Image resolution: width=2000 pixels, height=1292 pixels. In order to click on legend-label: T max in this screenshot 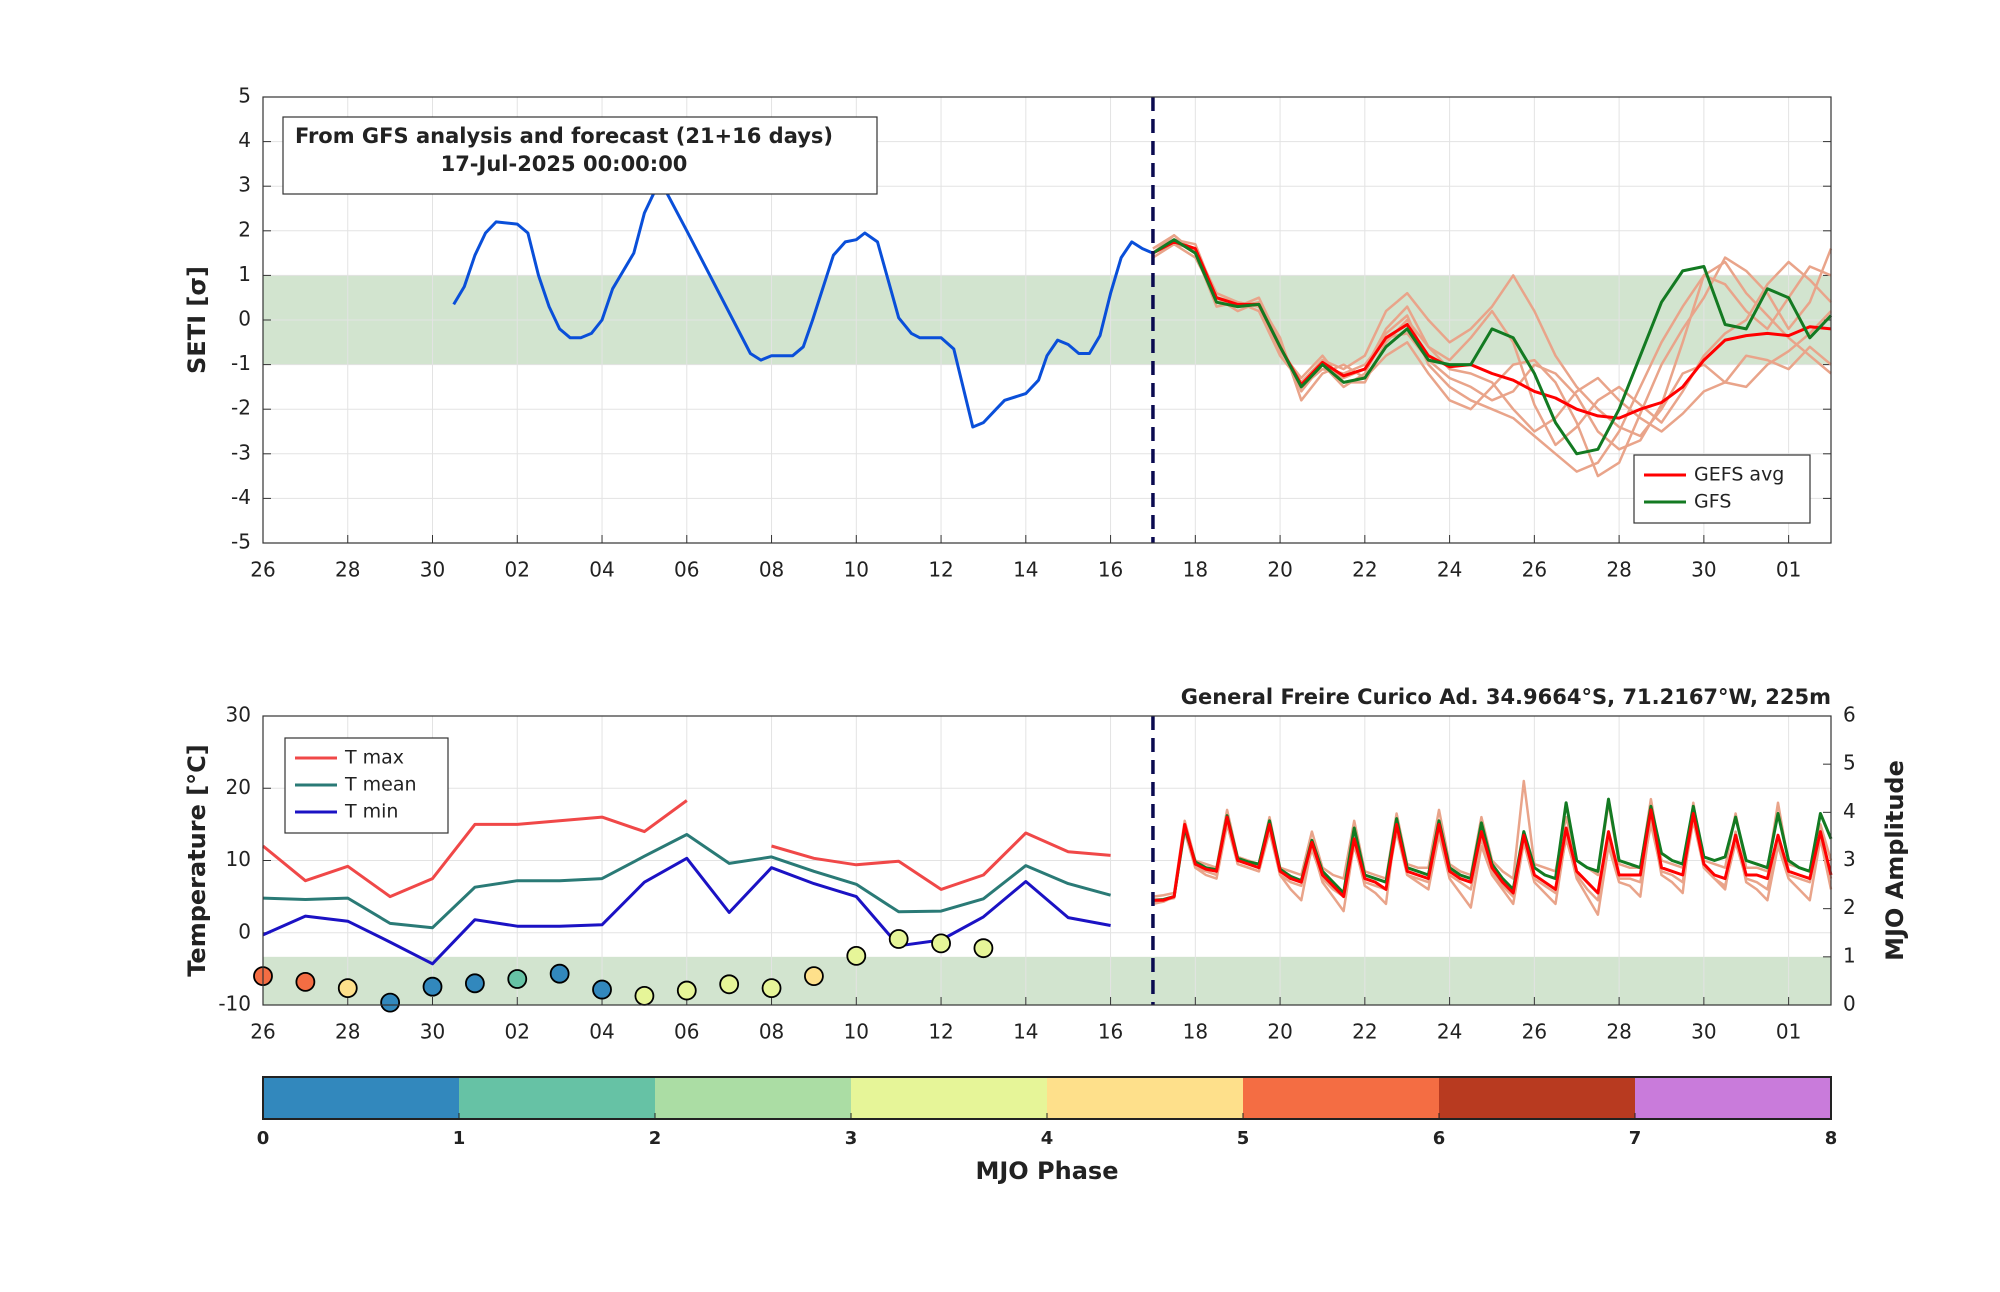, I will do `click(374, 758)`.